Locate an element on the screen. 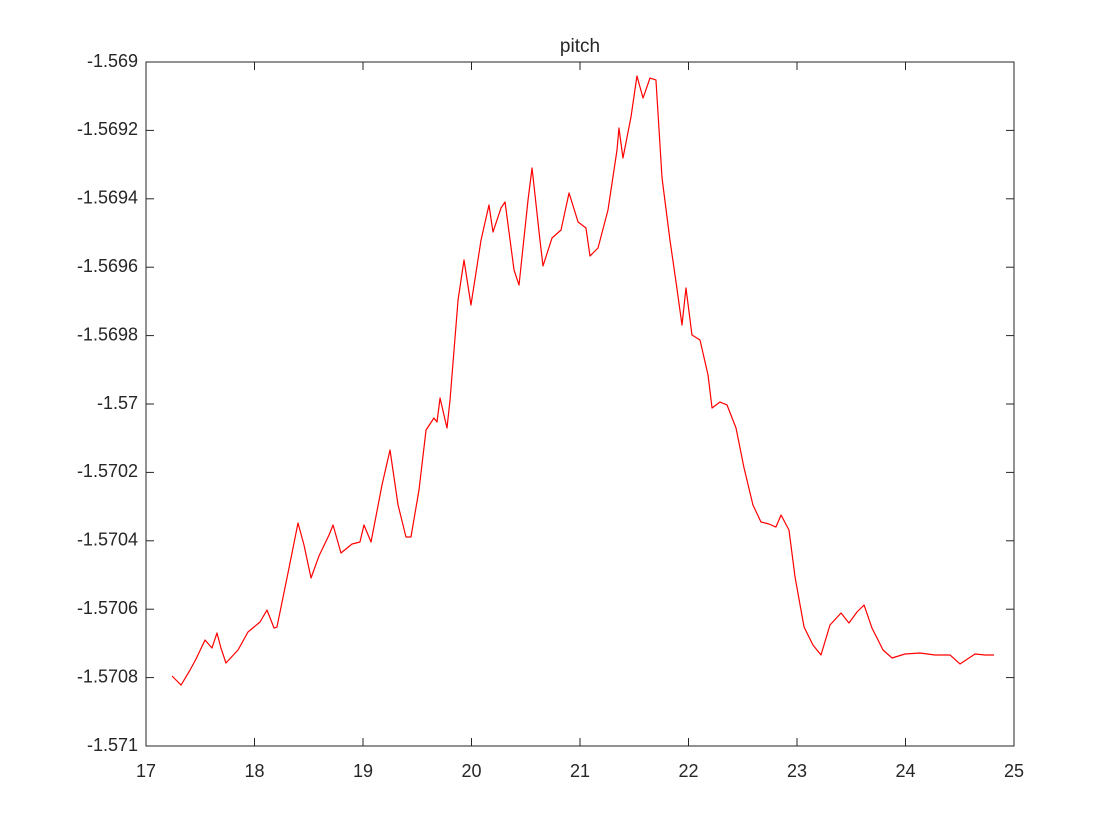 This screenshot has height=840, width=1120. y-tick-label: -1.569 is located at coordinates (112, 61).